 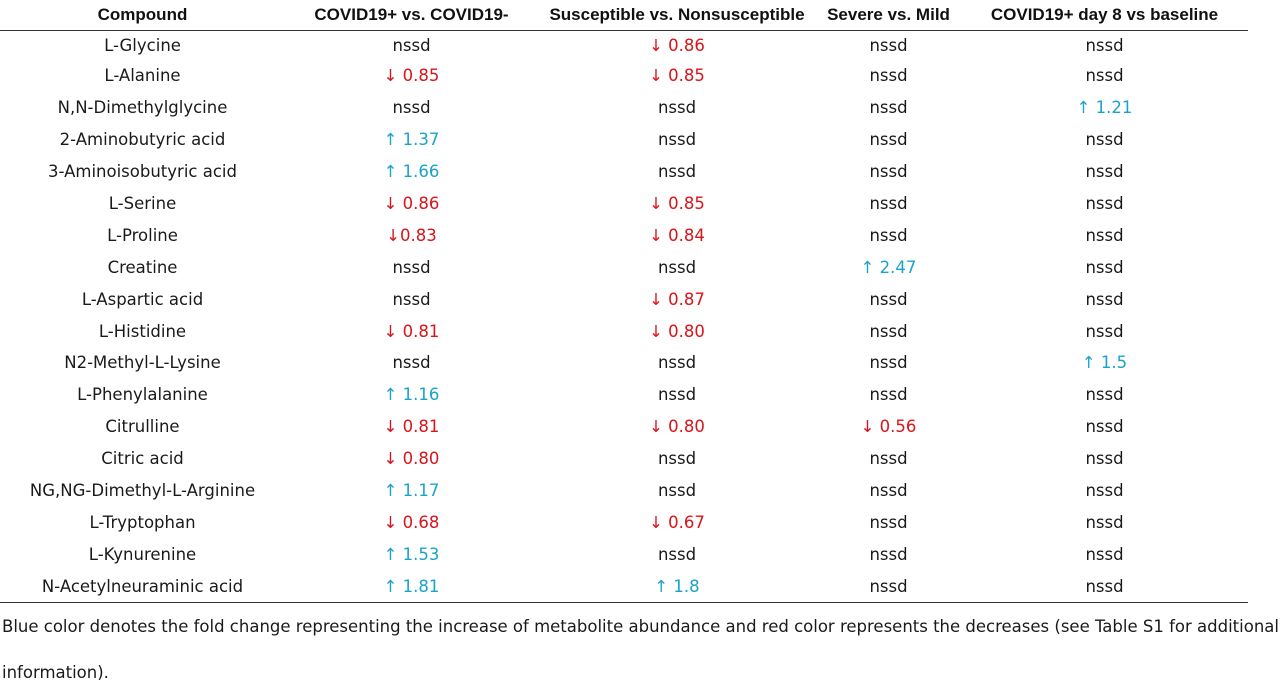 I want to click on column-header-1: COVID19+ vs. COVID19-, so click(x=411, y=15).